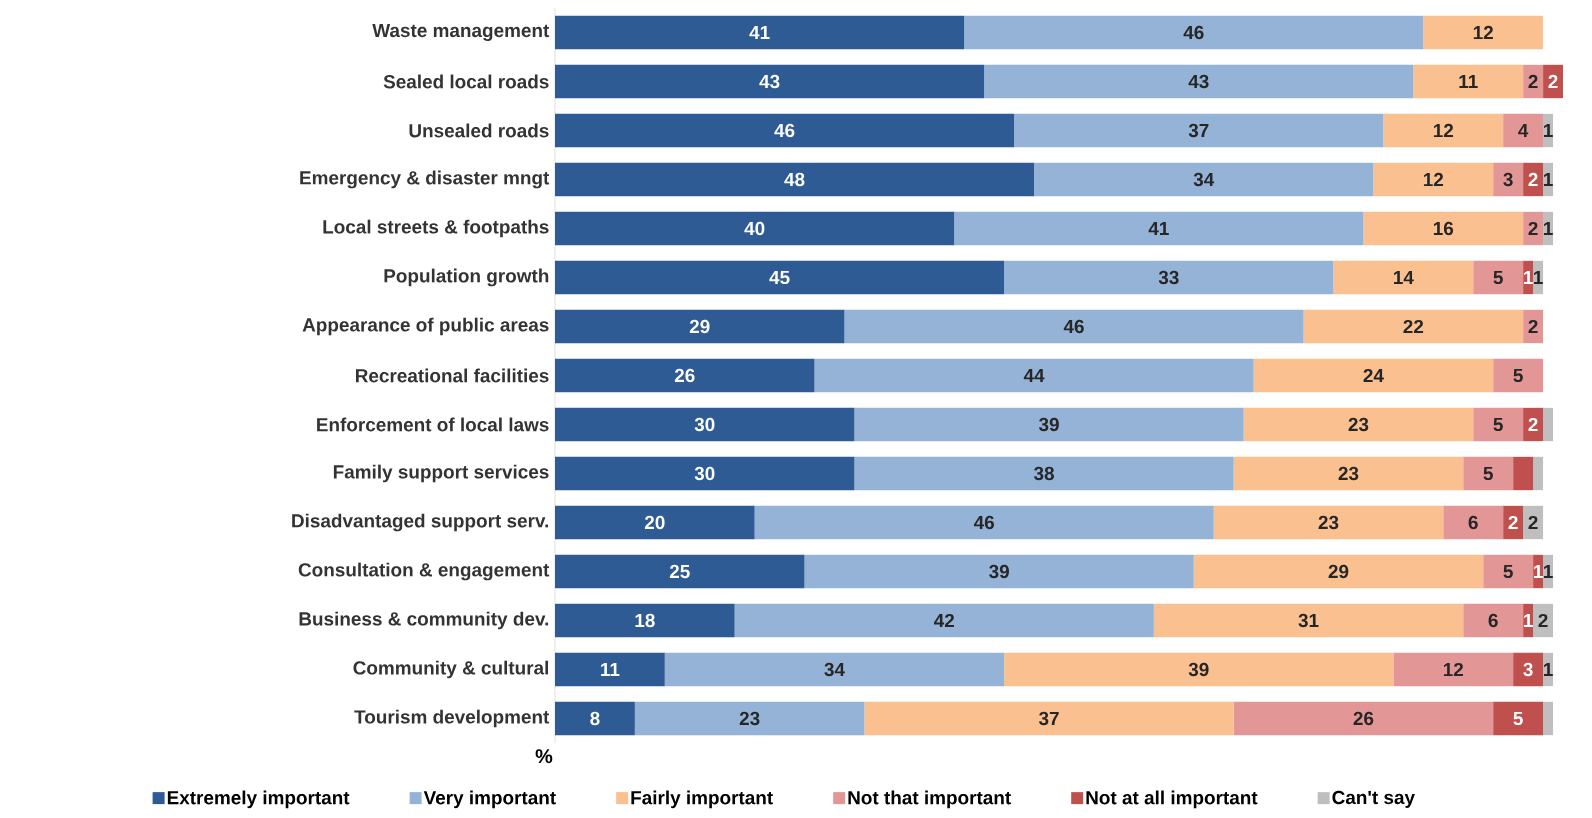 The height and width of the screenshot is (818, 1592). What do you see at coordinates (424, 571) in the screenshot?
I see `y-tick-label: Consultation & engagement` at bounding box center [424, 571].